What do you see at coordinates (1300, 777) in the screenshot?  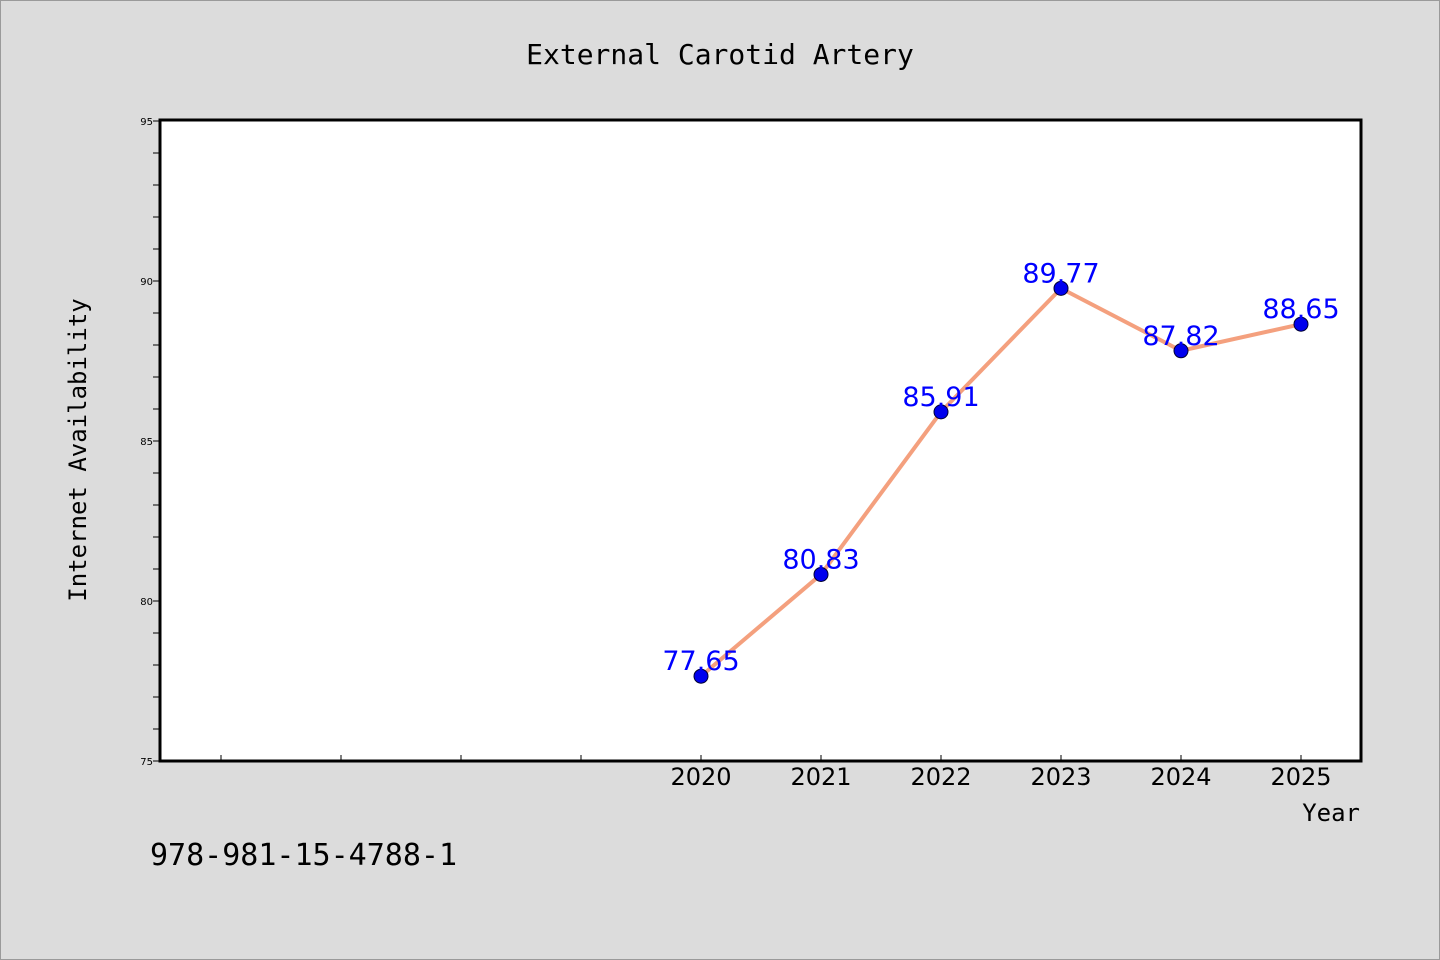 I see `x-tick-label: 2025` at bounding box center [1300, 777].